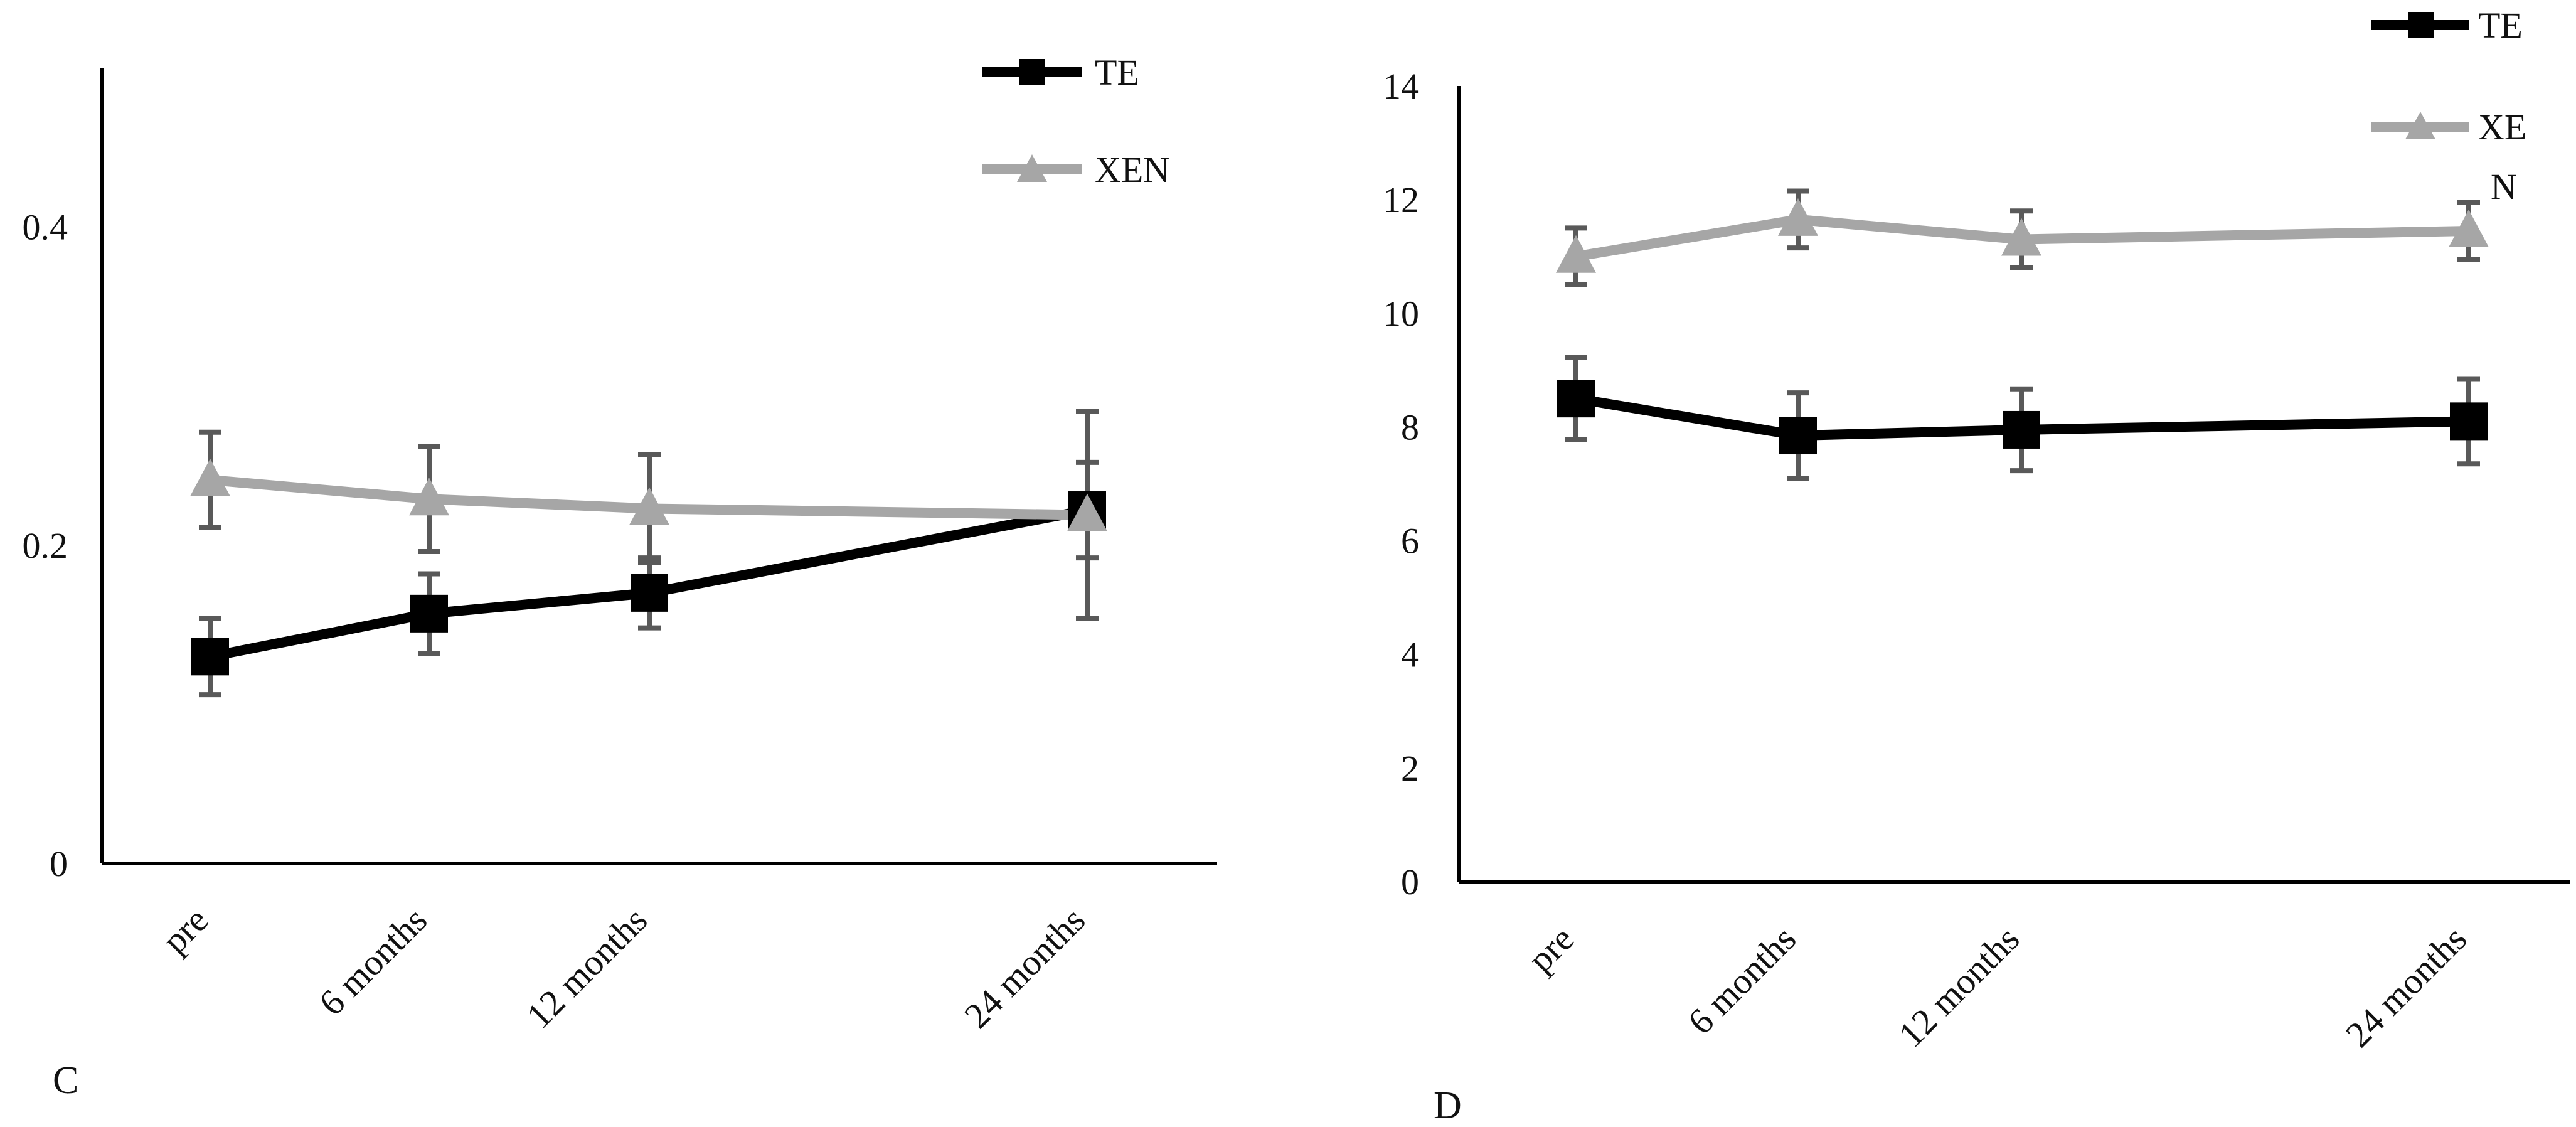  What do you see at coordinates (2448, 157) in the screenshot?
I see `panel-d-legend-xen: XE N` at bounding box center [2448, 157].